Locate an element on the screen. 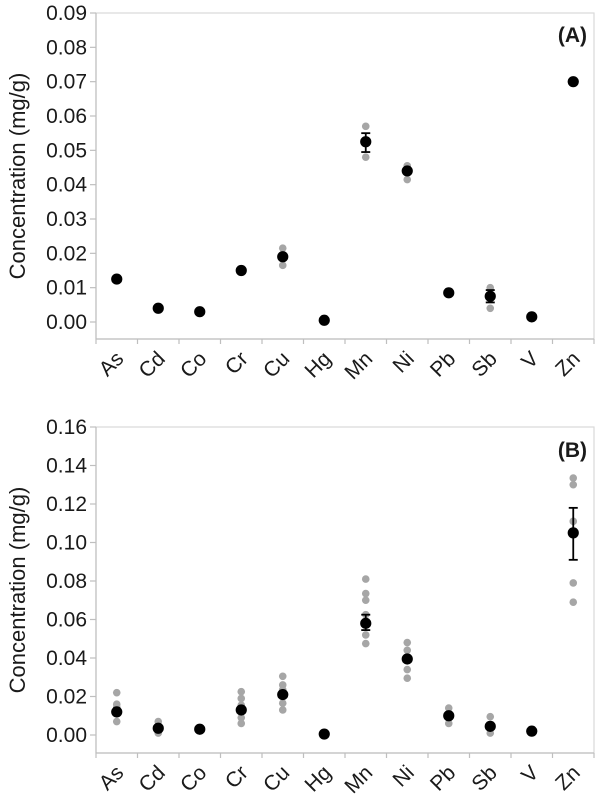 The width and height of the screenshot is (600, 806). y-tick-label: 0.16 is located at coordinates (66, 427).